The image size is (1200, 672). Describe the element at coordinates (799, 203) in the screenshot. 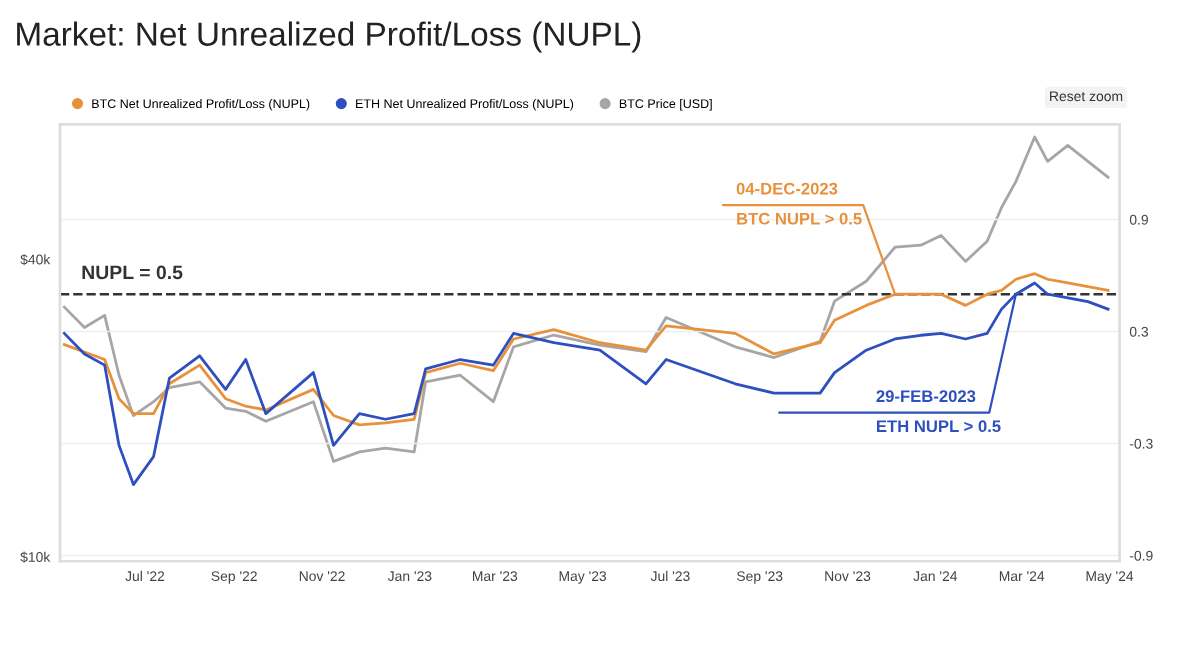

I see `annotation: 04-DEC-2023 BTC NUPL > 0.5` at that location.